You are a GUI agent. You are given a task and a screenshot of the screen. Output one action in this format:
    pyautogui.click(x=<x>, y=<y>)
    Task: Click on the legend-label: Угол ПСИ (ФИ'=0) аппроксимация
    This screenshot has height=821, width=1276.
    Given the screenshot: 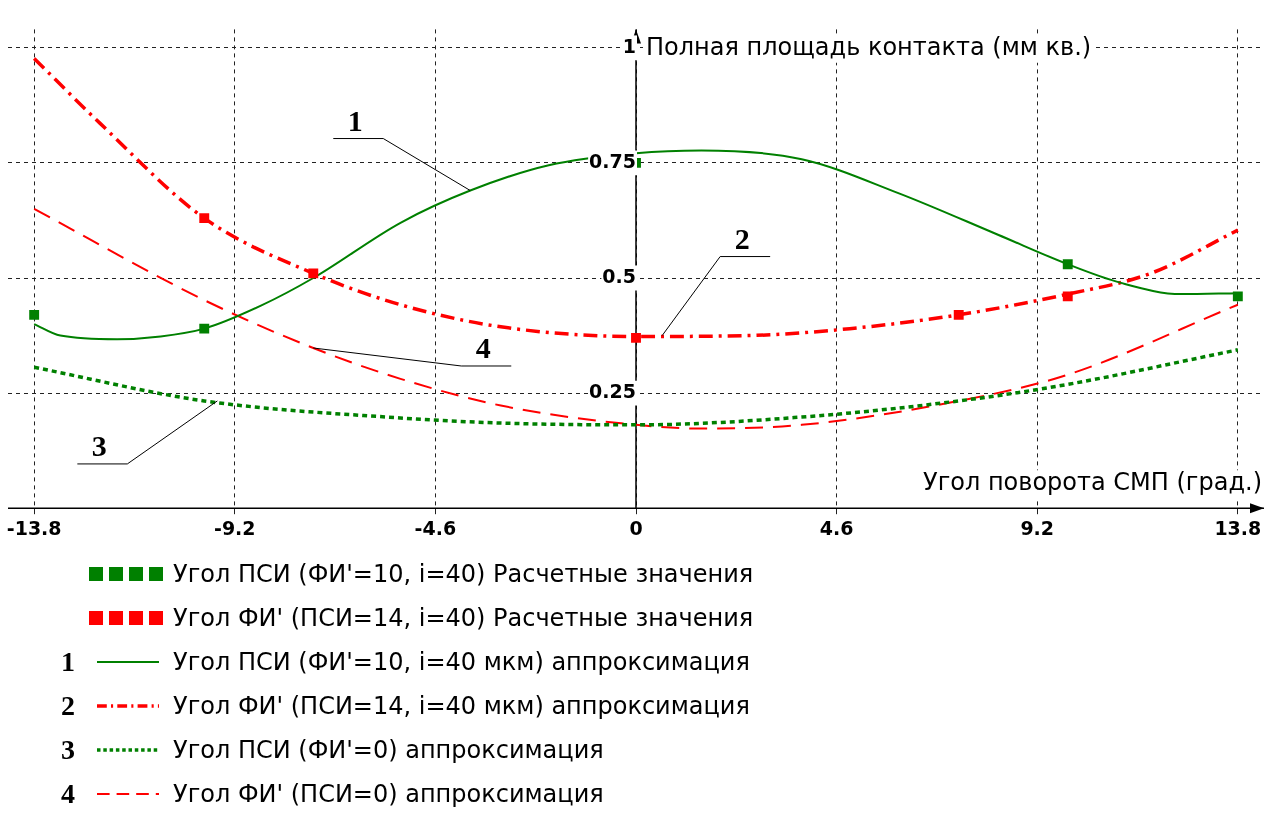 What is the action you would take?
    pyautogui.click(x=388, y=750)
    